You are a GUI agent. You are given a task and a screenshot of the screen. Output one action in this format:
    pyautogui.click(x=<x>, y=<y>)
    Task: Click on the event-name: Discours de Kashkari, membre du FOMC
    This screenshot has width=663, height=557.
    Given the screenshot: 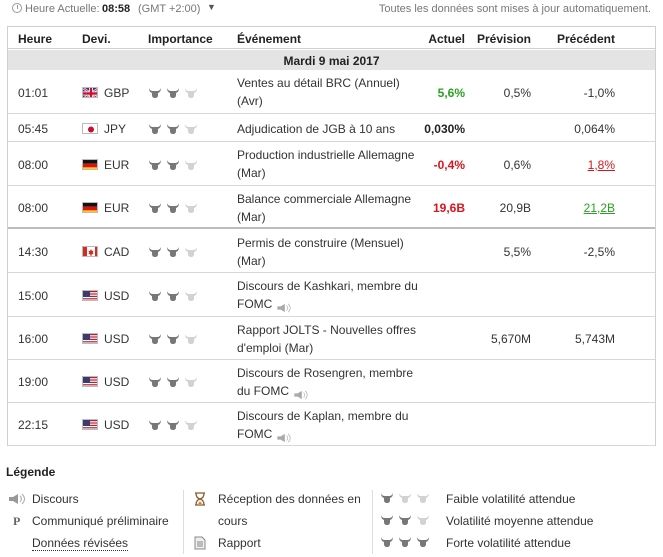 What is the action you would take?
    pyautogui.click(x=329, y=295)
    